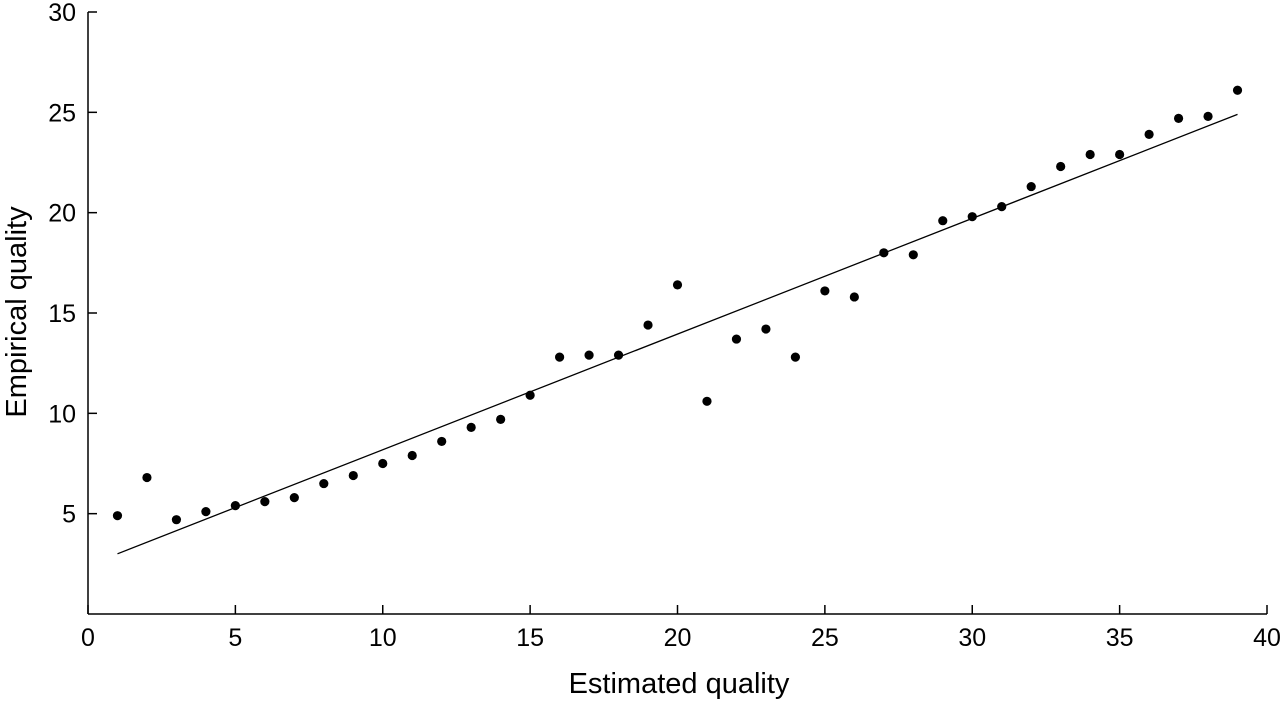 The image size is (1280, 706). Describe the element at coordinates (383, 638) in the screenshot. I see `x-tick-label: 10` at that location.